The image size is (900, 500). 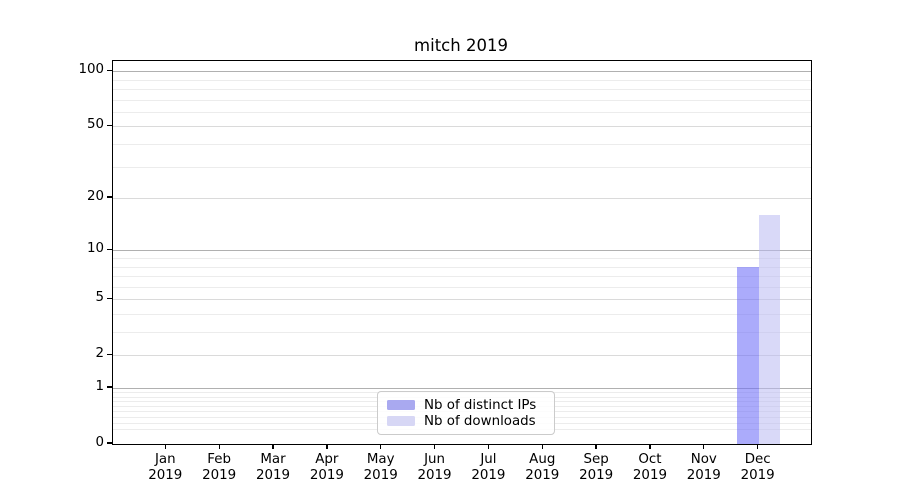 What do you see at coordinates (380, 459) in the screenshot?
I see `x-tick-month: May` at bounding box center [380, 459].